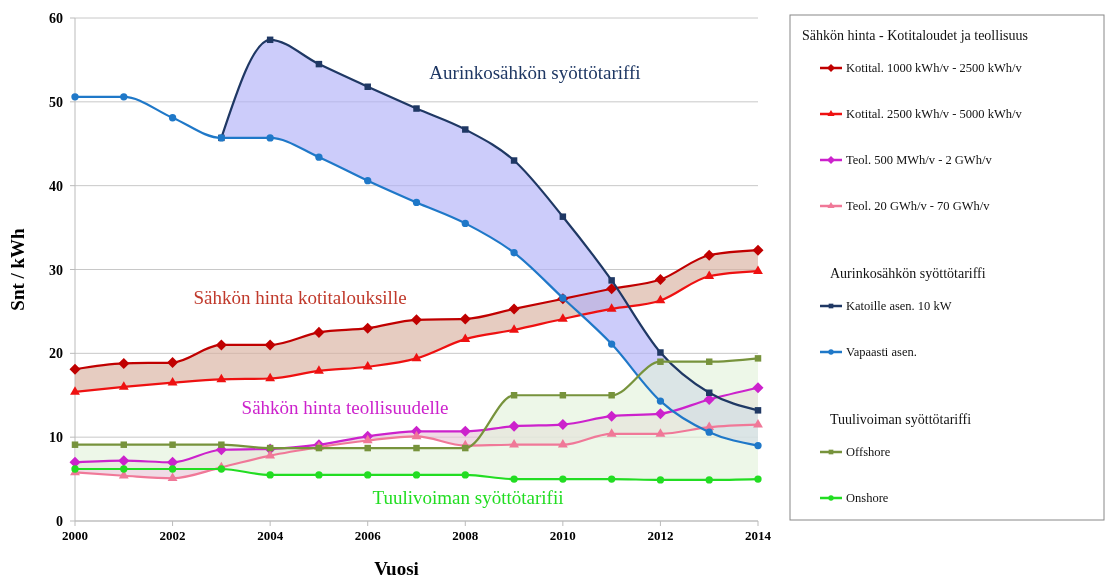 This screenshot has height=577, width=1106. Describe the element at coordinates (300, 298) in the screenshot. I see `annotation: Sähkön hinta kotitalouksille` at that location.